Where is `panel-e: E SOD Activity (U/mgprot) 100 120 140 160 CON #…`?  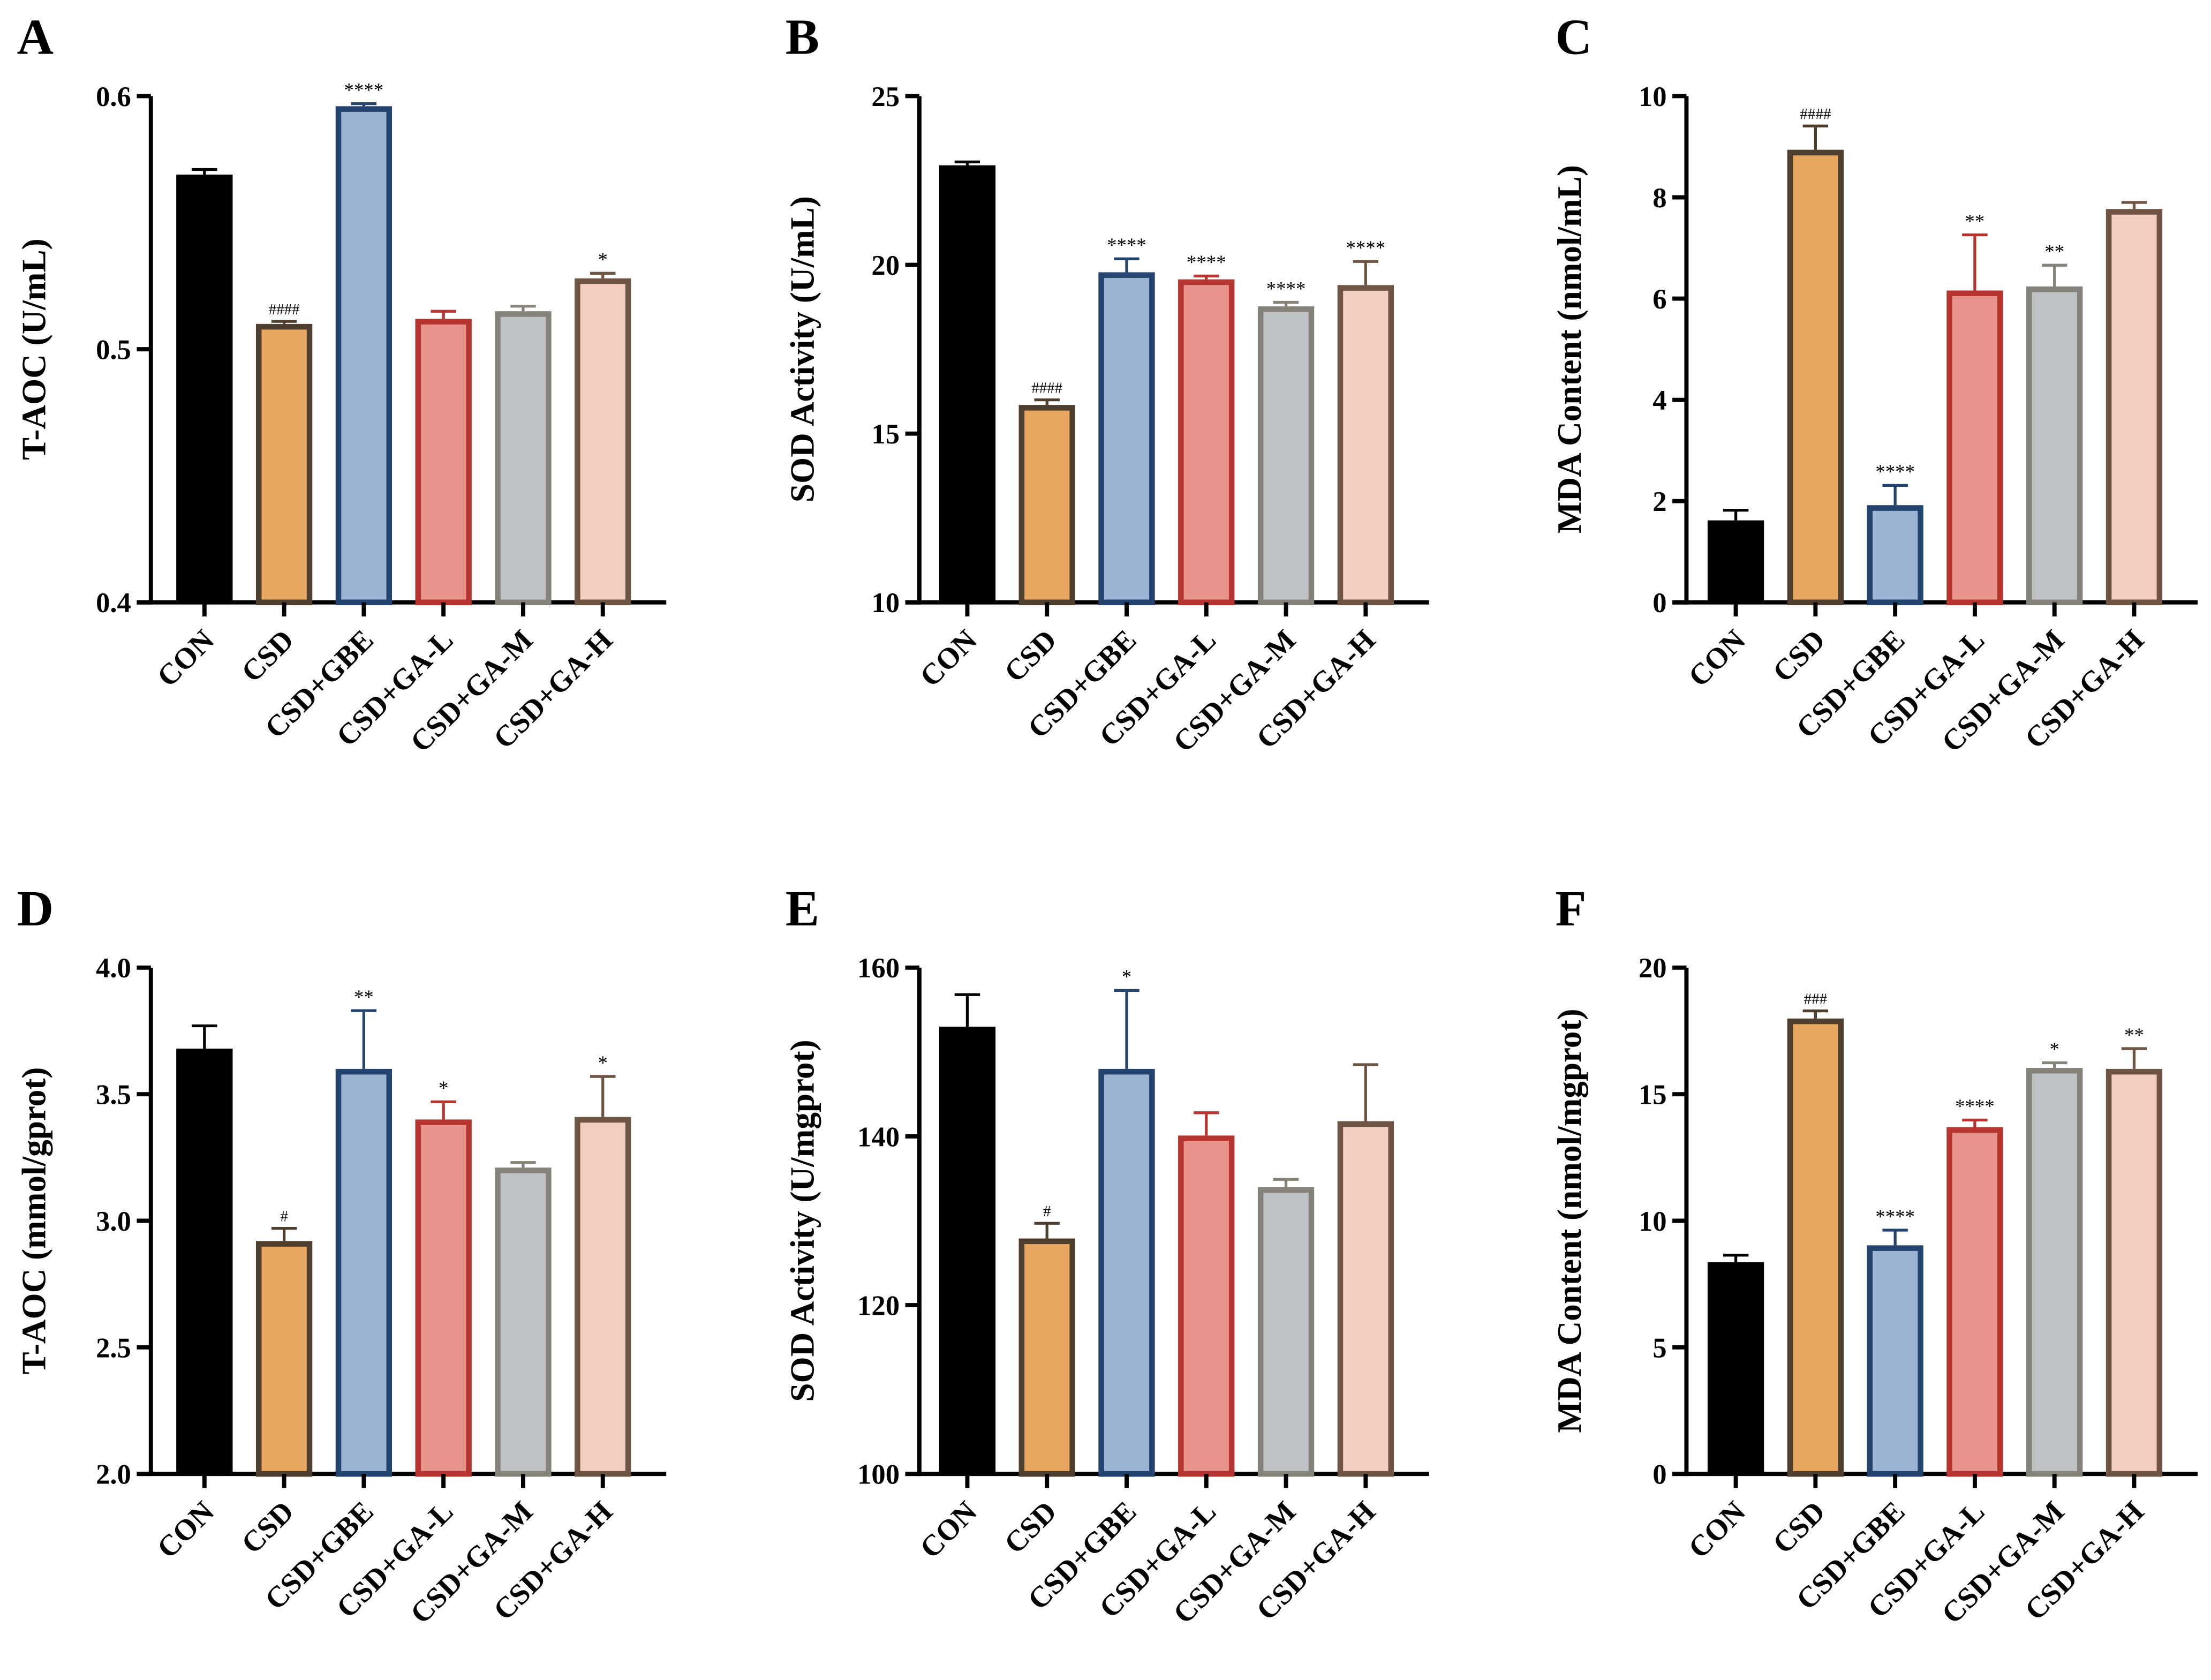 panel-e: E SOD Activity (U/mgprot) 100 120 140 160 CON #… is located at coordinates (1106, 1255).